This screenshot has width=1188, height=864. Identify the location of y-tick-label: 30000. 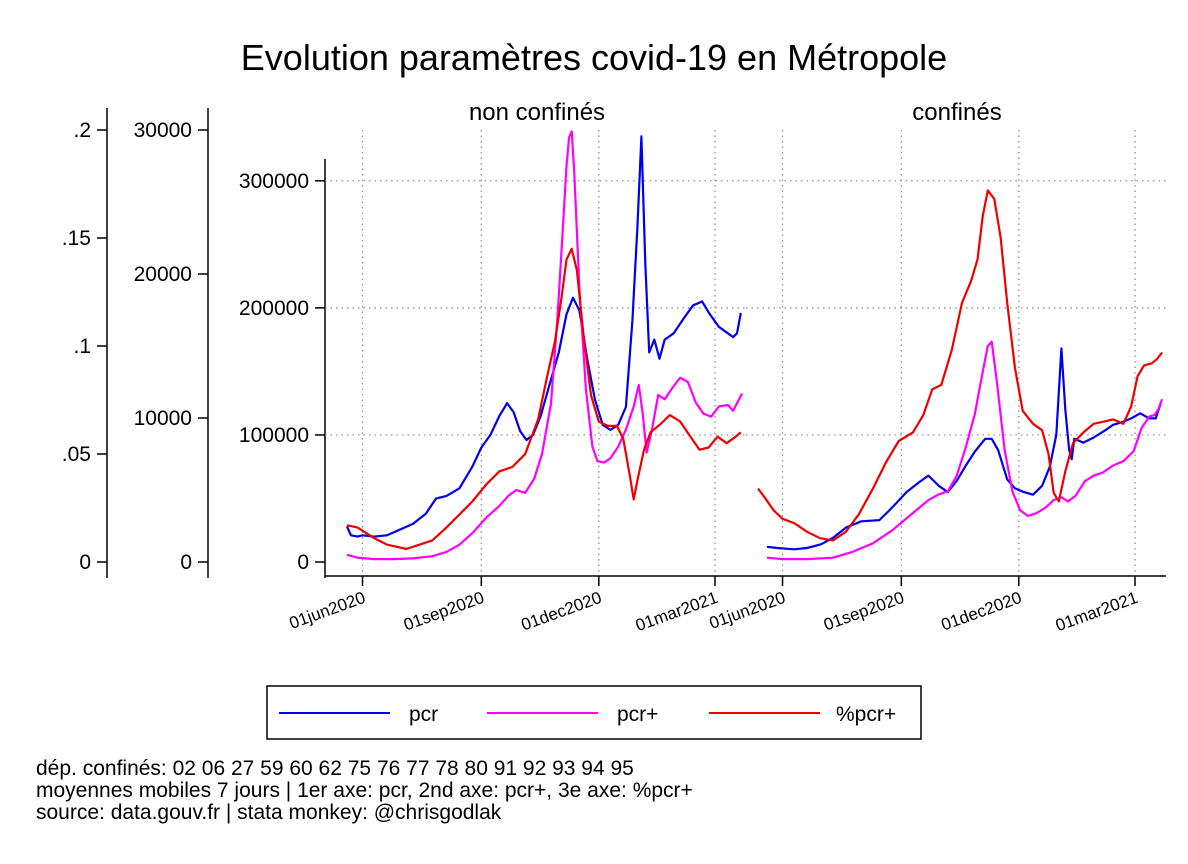
(163, 130).